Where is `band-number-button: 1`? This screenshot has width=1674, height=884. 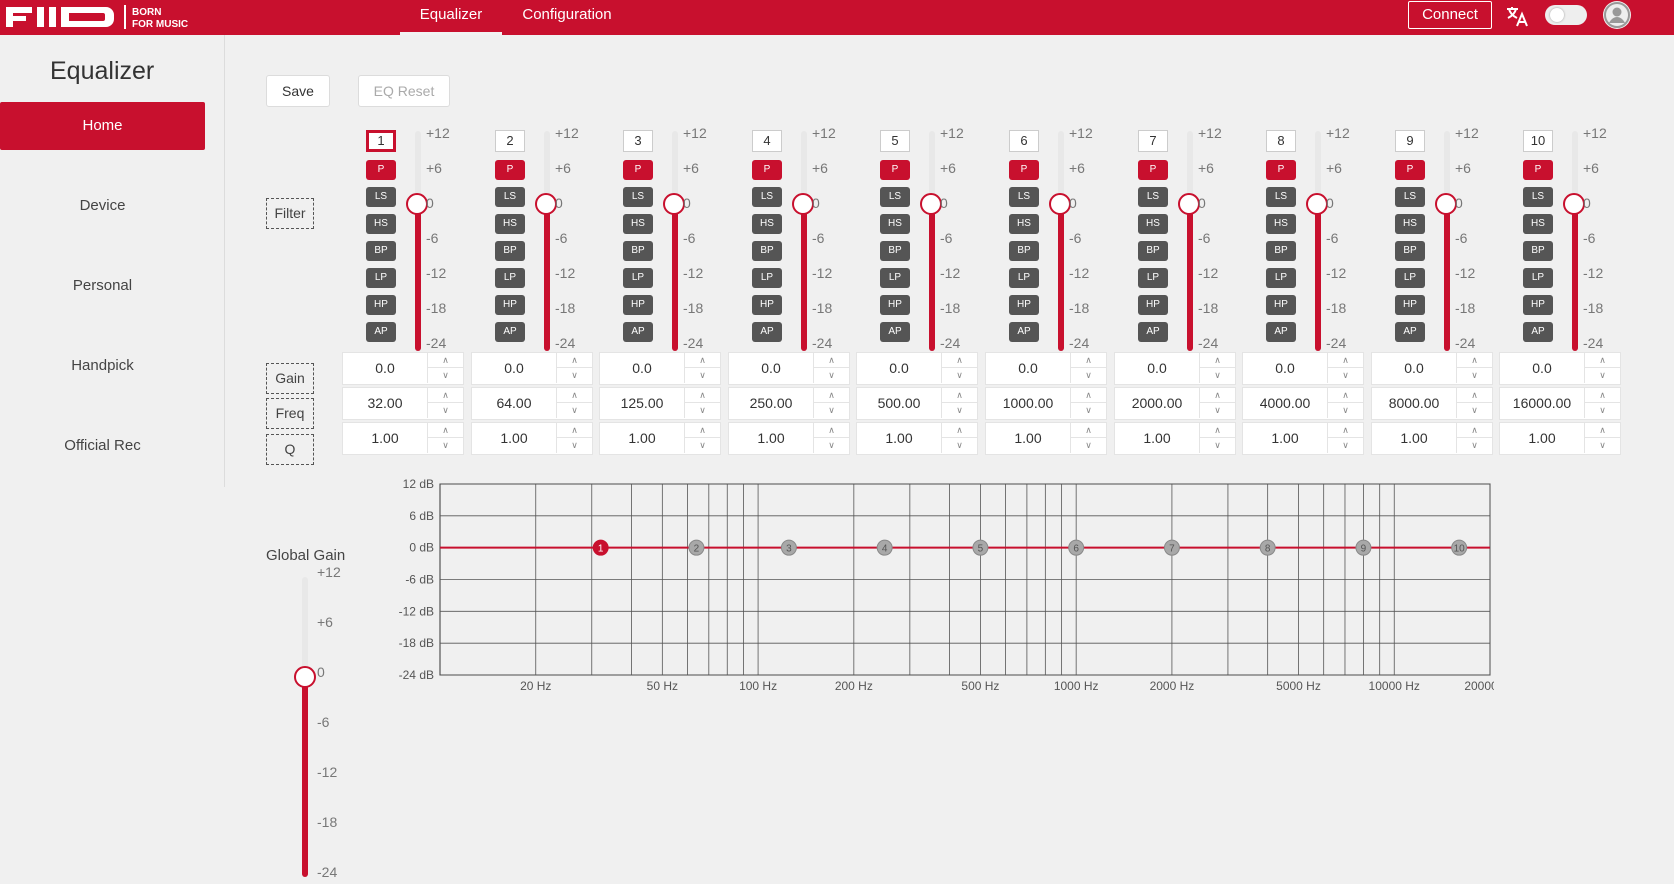
band-number-button: 1 is located at coordinates (381, 141).